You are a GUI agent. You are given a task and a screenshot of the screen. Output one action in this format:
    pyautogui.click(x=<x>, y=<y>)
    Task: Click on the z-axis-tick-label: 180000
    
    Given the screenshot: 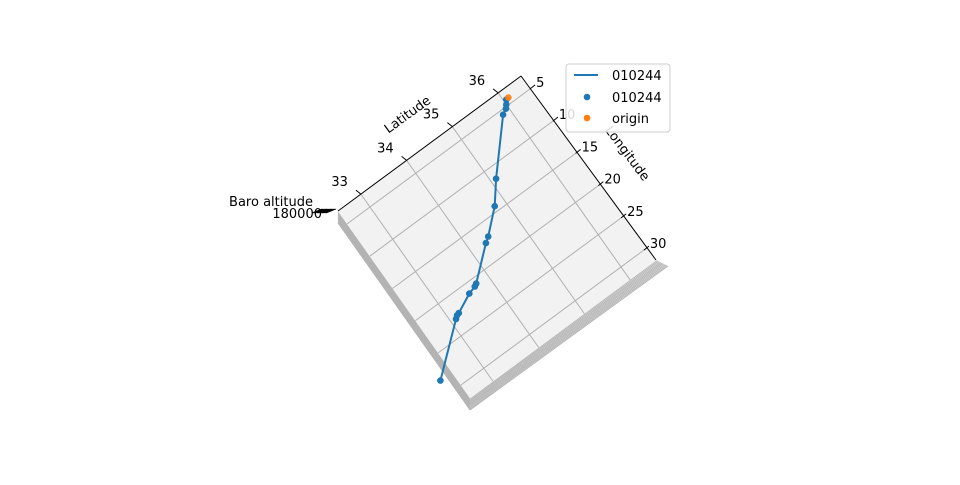 What is the action you would take?
    pyautogui.click(x=297, y=214)
    